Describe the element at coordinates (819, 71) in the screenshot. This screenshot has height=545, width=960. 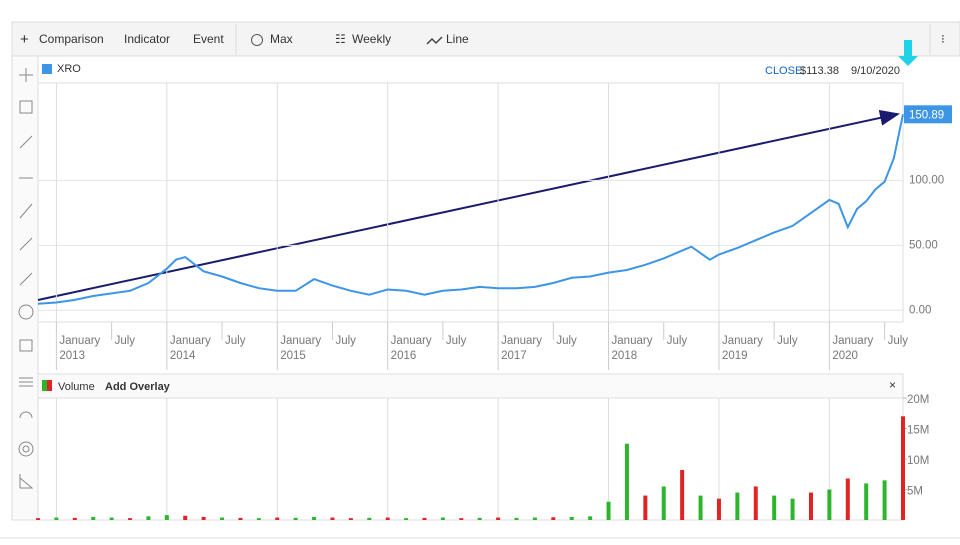
I see `close-value: $113.38` at that location.